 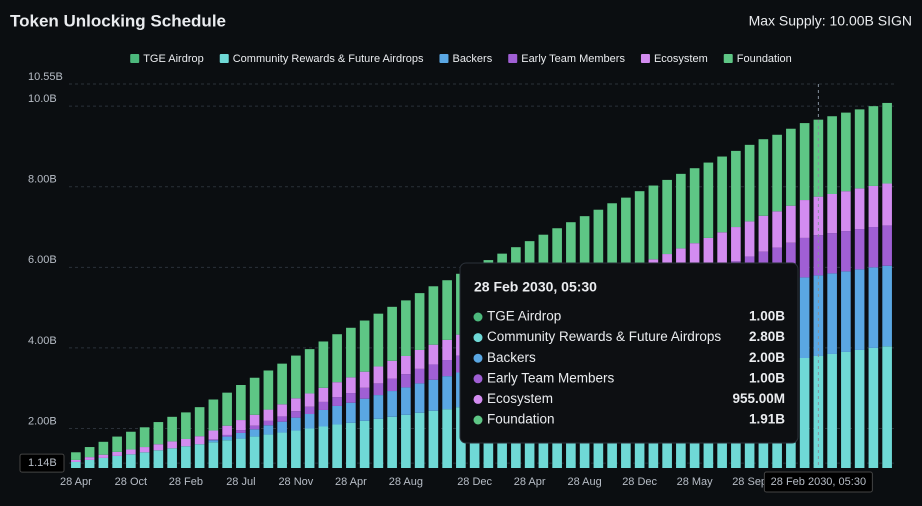 What do you see at coordinates (524, 316) in the screenshot?
I see `tooltip-name: TGE Airdrop` at bounding box center [524, 316].